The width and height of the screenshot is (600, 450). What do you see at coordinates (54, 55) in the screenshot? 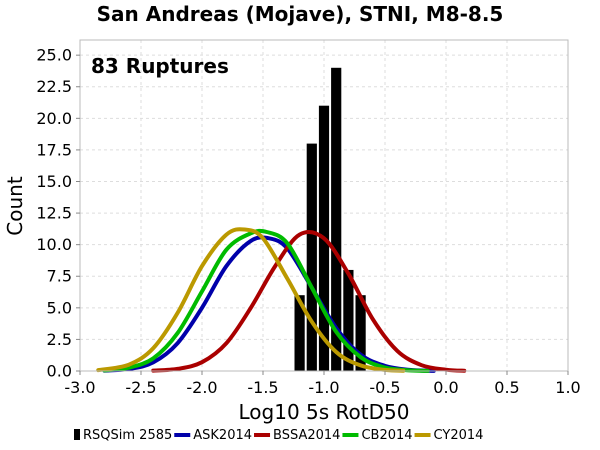
I see `y-tick-label: 25.0` at bounding box center [54, 55].